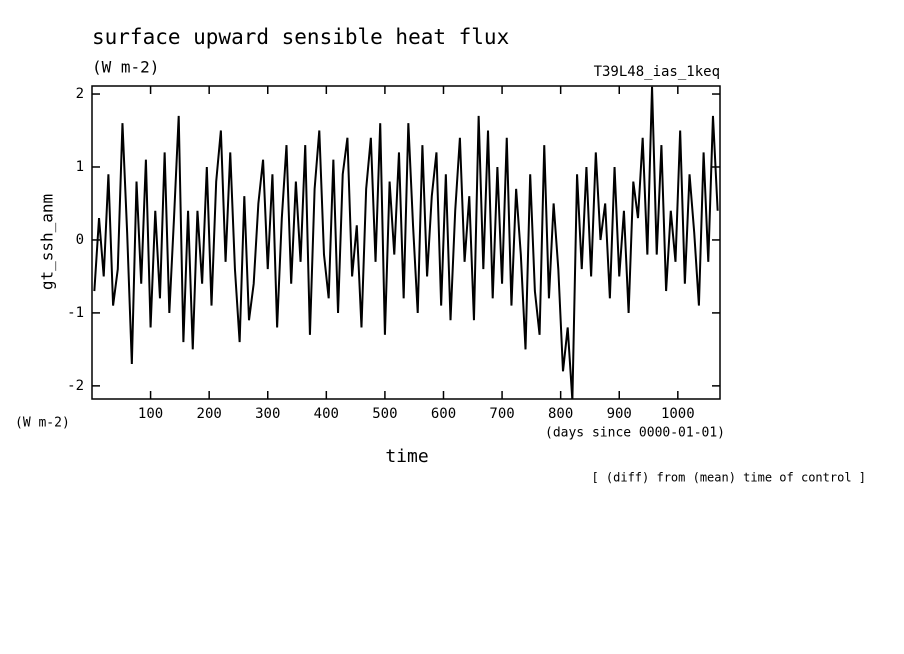 Image resolution: width=904 pixels, height=654 pixels. What do you see at coordinates (80, 167) in the screenshot?
I see `y-tick-label: 1` at bounding box center [80, 167].